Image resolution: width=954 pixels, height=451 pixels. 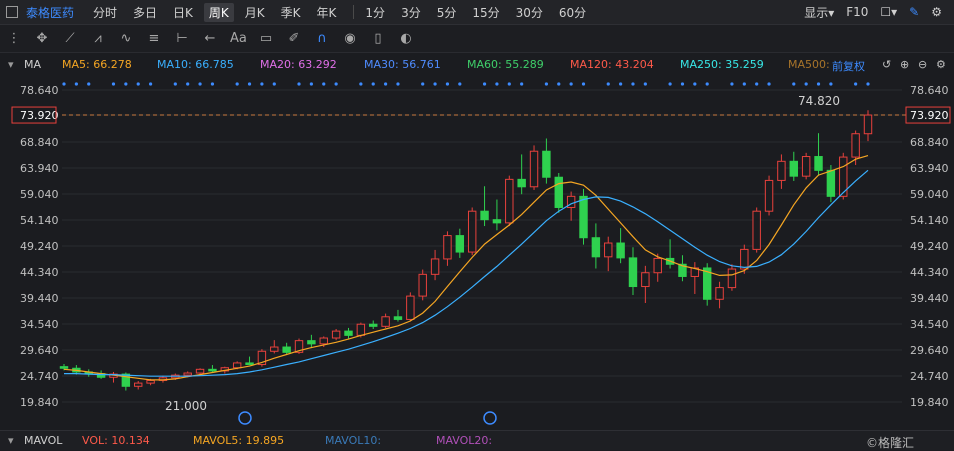 What do you see at coordinates (350, 38) in the screenshot?
I see `eye-icon: ◉` at bounding box center [350, 38].